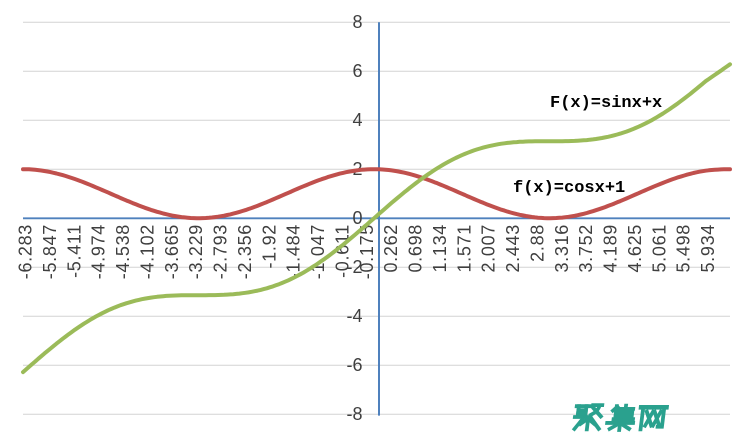 The image size is (753, 443). What do you see at coordinates (342, 251) in the screenshot?
I see `svg-text: -0.611` at bounding box center [342, 251].